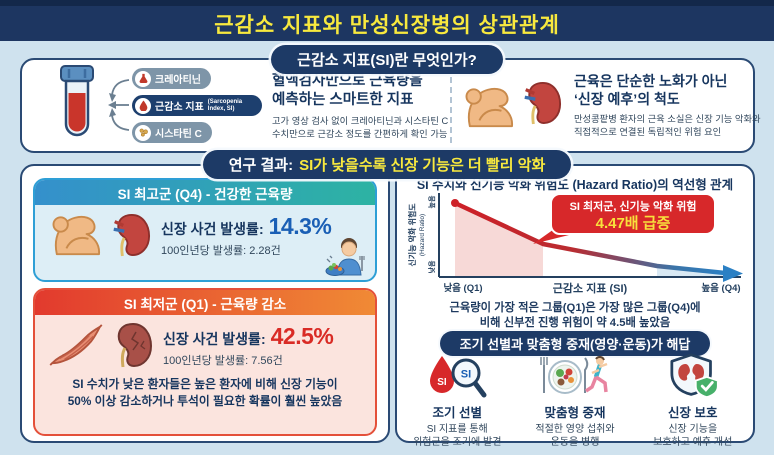  What do you see at coordinates (135, 345) in the screenshot?
I see `damaged-kidney-icon` at bounding box center [135, 345].